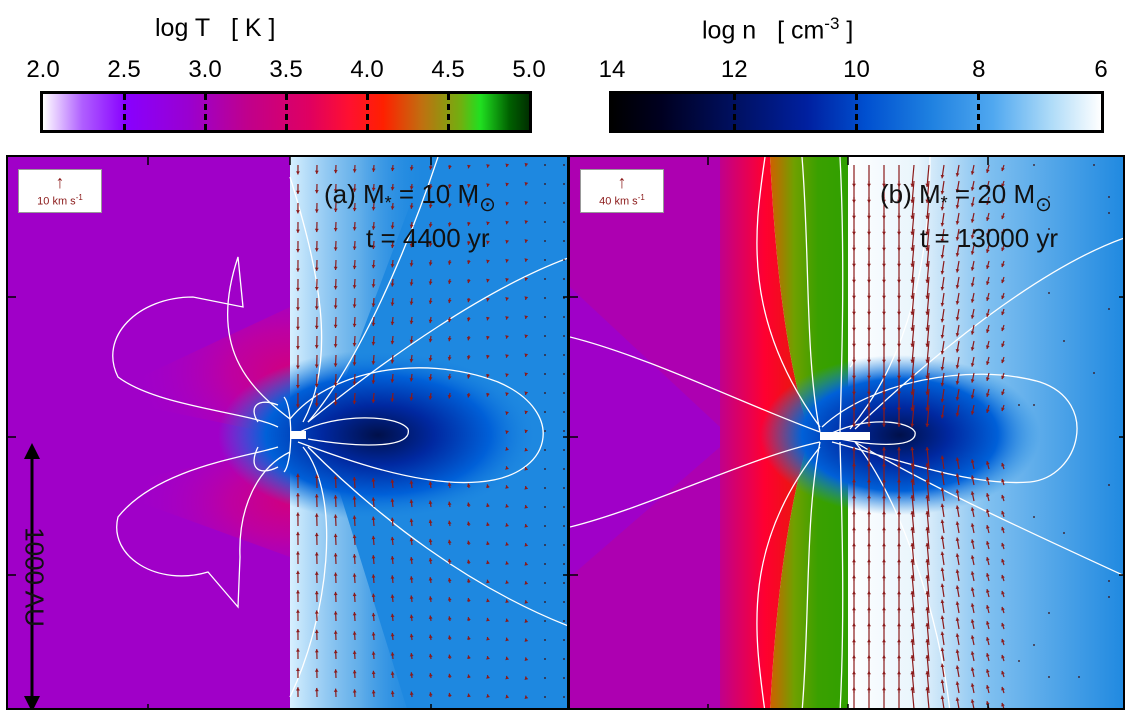 The height and width of the screenshot is (710, 1127). I want to click on colorbar_temp-tick-label: 2.5, so click(123, 70).